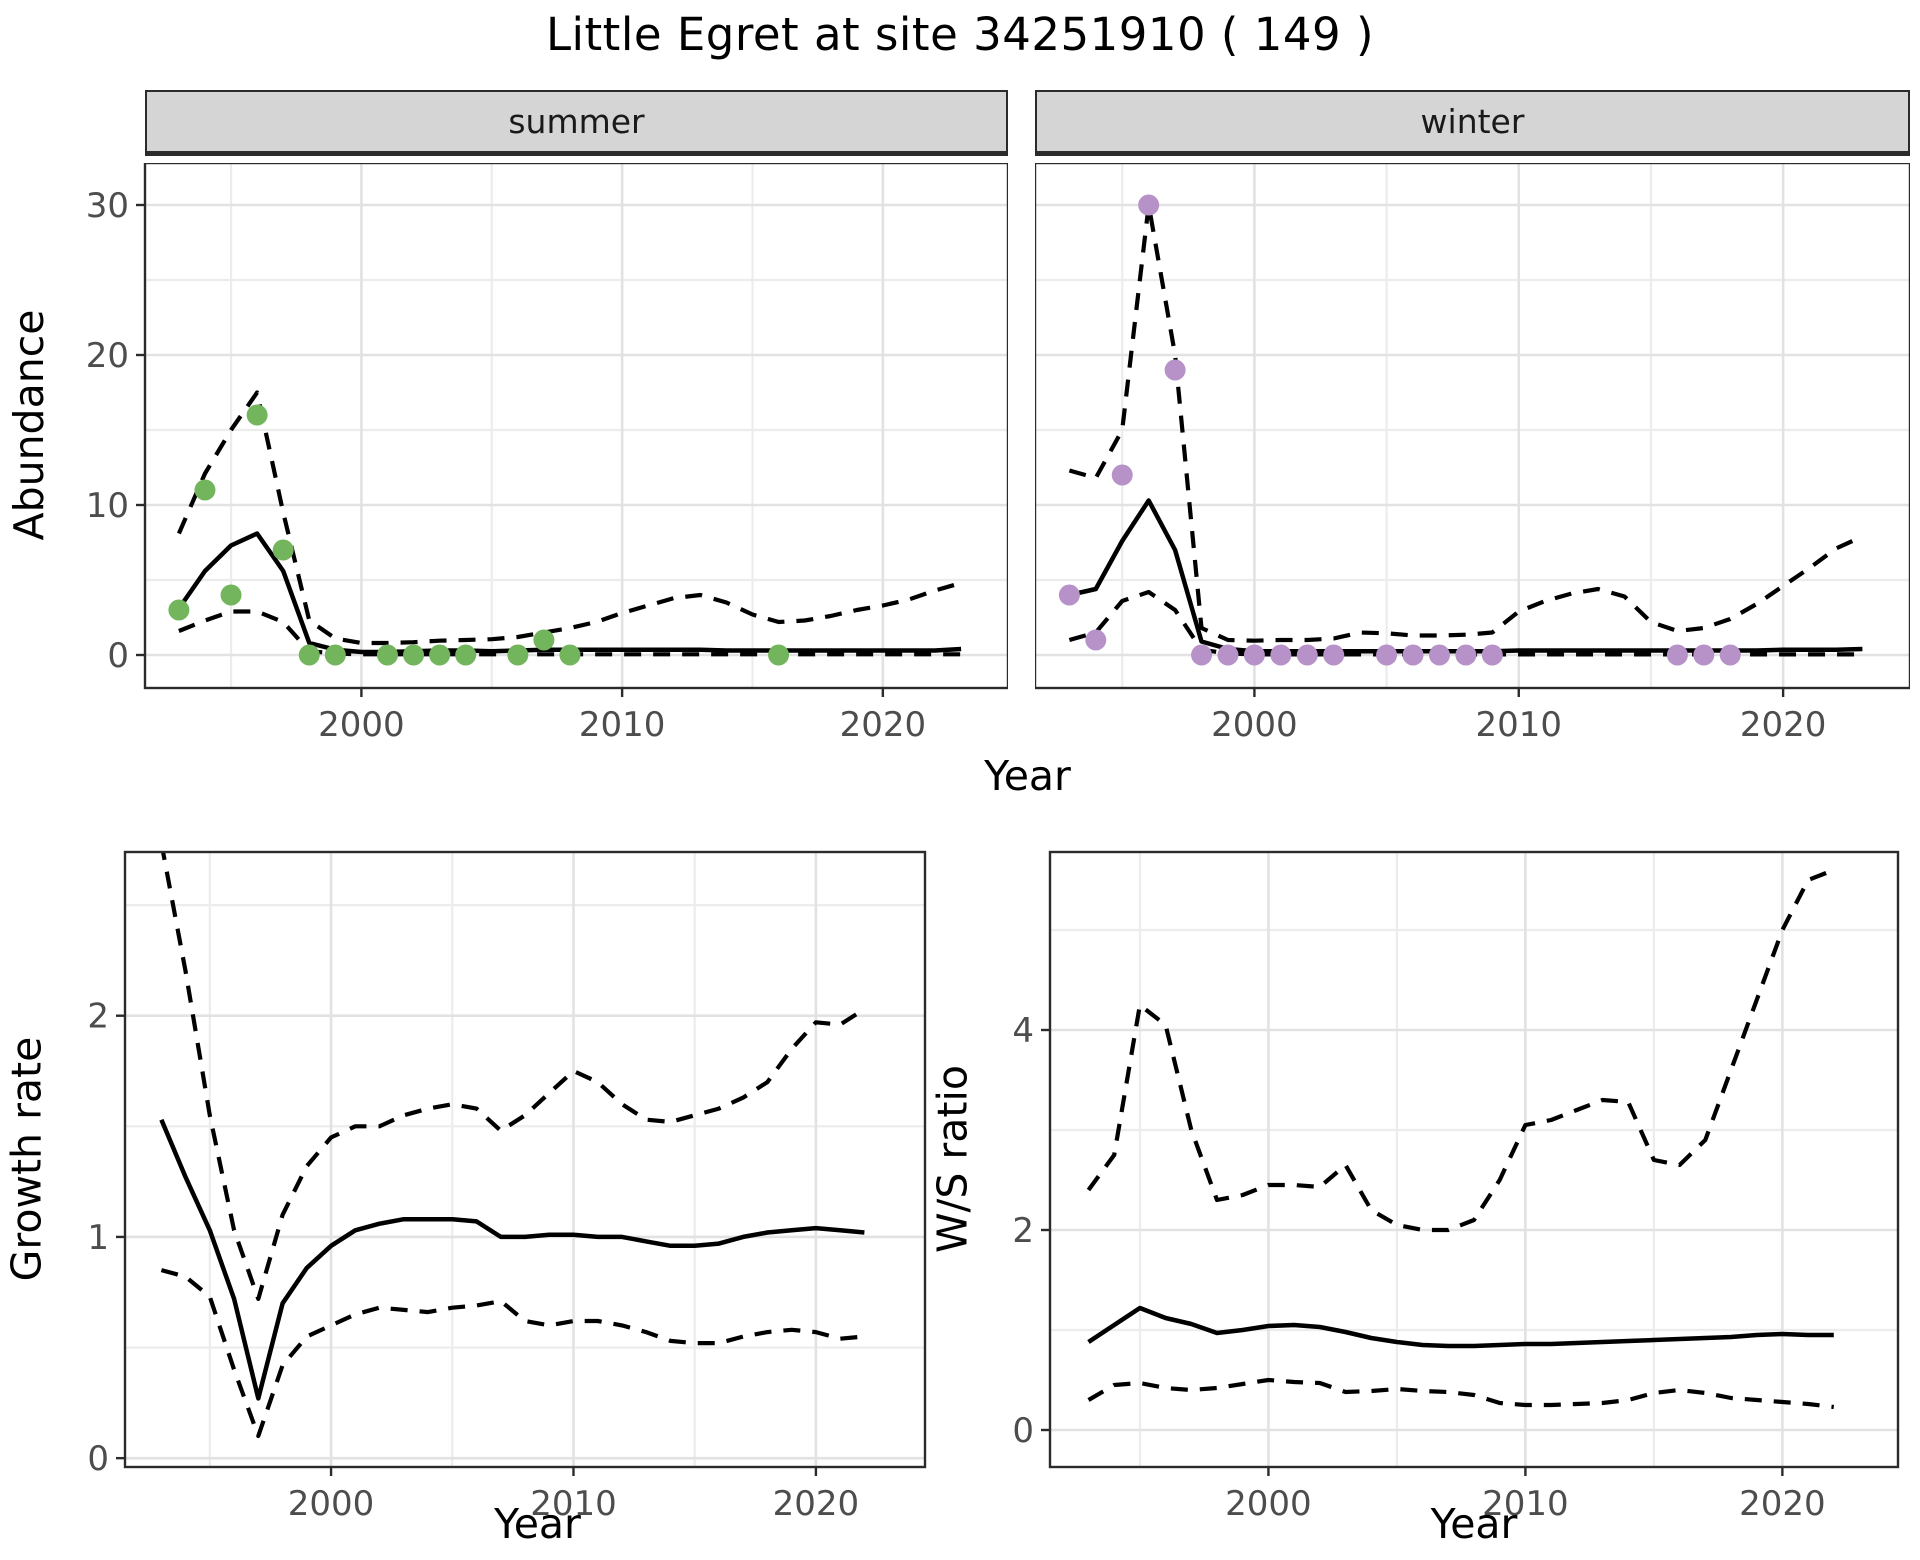 This screenshot has height=1560, width=1920. I want to click on abundance-axis-title: Abundance, so click(29, 425).